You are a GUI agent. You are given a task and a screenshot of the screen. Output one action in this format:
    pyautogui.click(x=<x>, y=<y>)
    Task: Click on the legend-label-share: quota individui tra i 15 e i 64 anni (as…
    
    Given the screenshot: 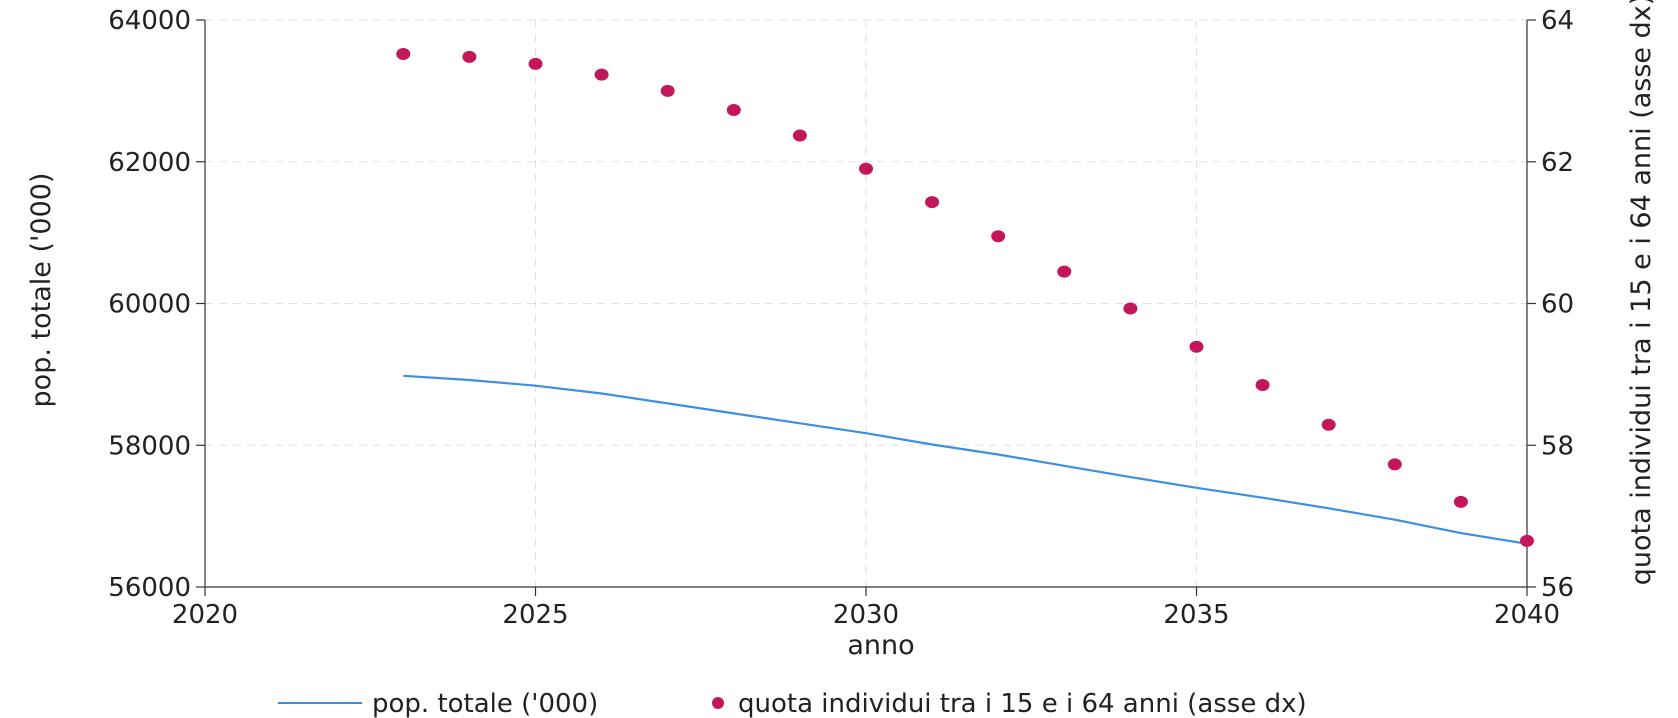 What is the action you would take?
    pyautogui.click(x=1022, y=703)
    